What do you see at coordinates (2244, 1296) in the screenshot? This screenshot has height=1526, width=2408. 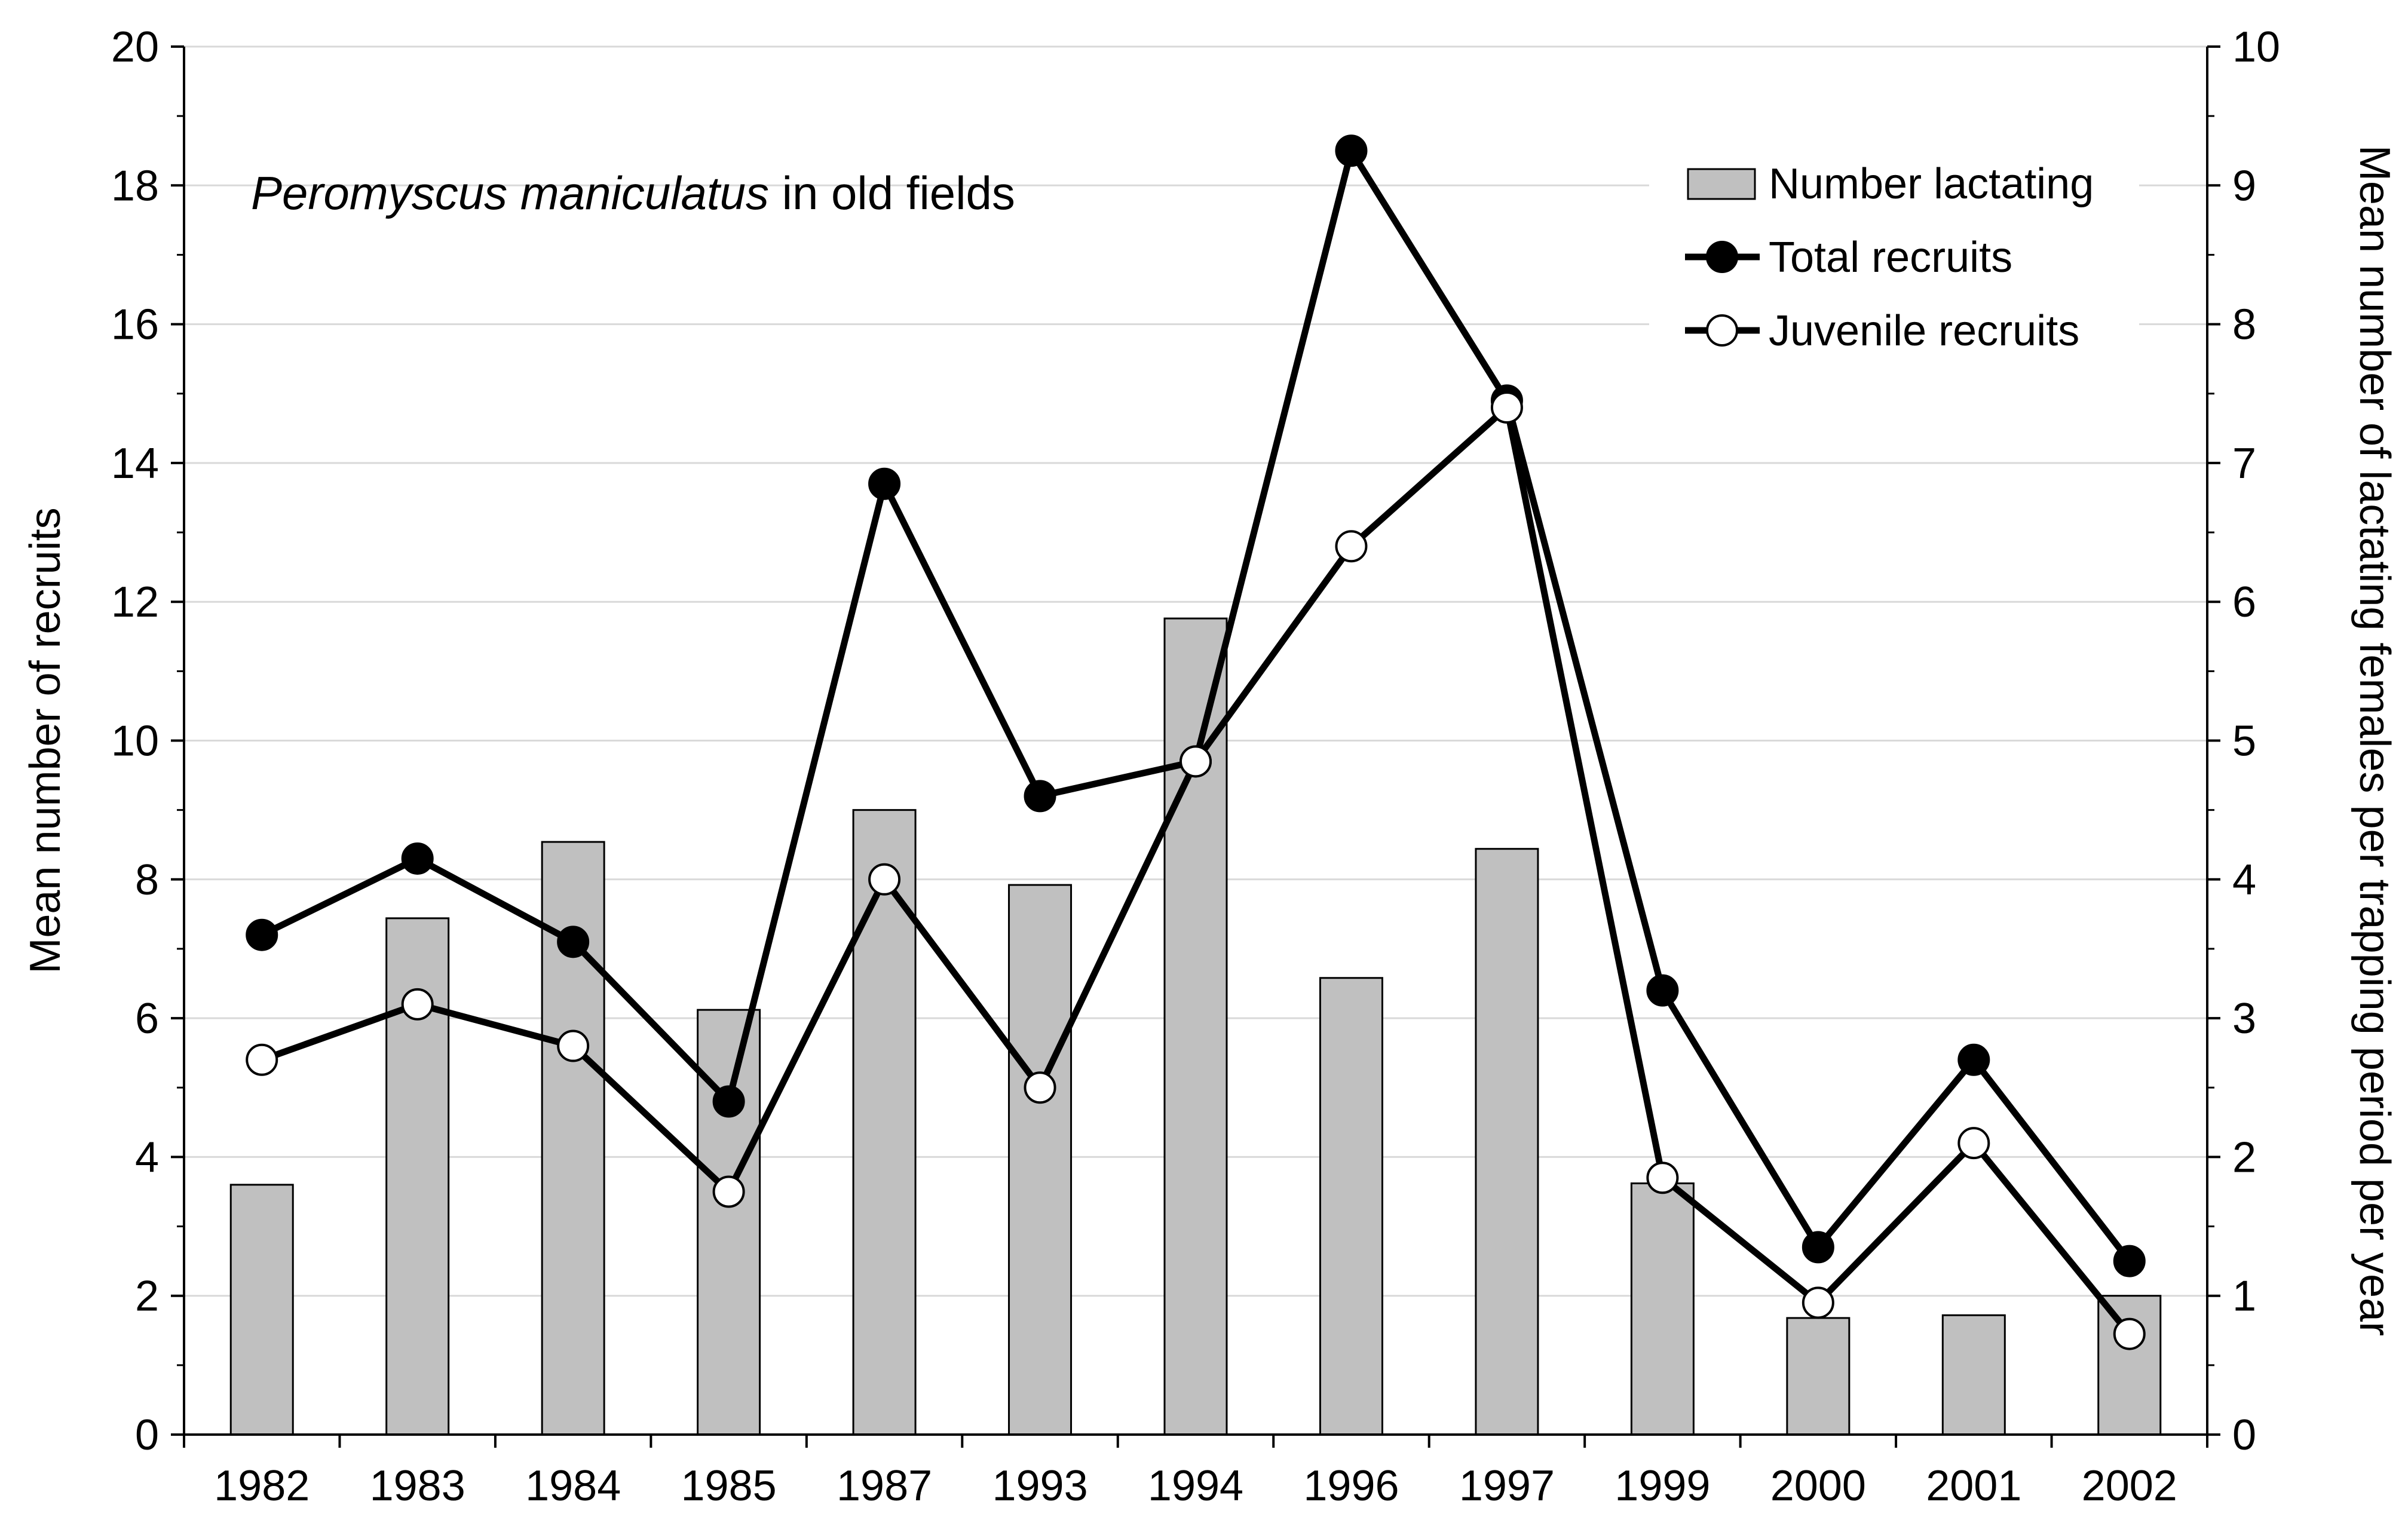 I see `right-tick-label: 1` at bounding box center [2244, 1296].